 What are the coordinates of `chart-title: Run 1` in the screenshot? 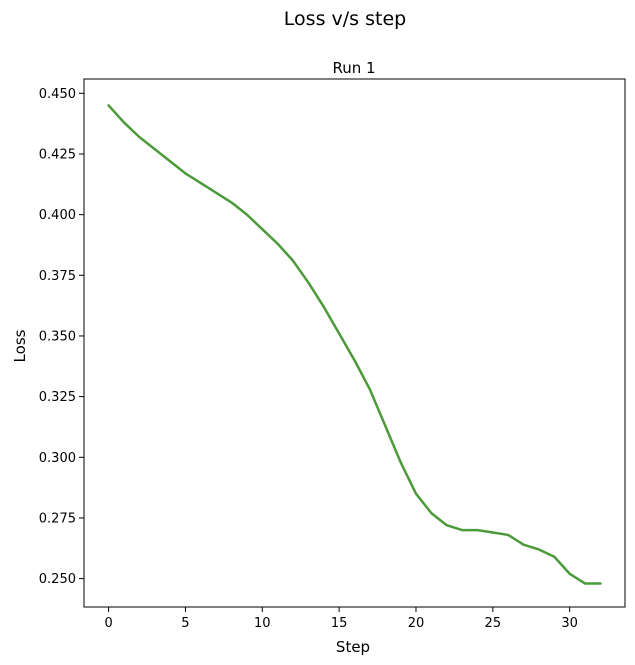 It's located at (353, 68).